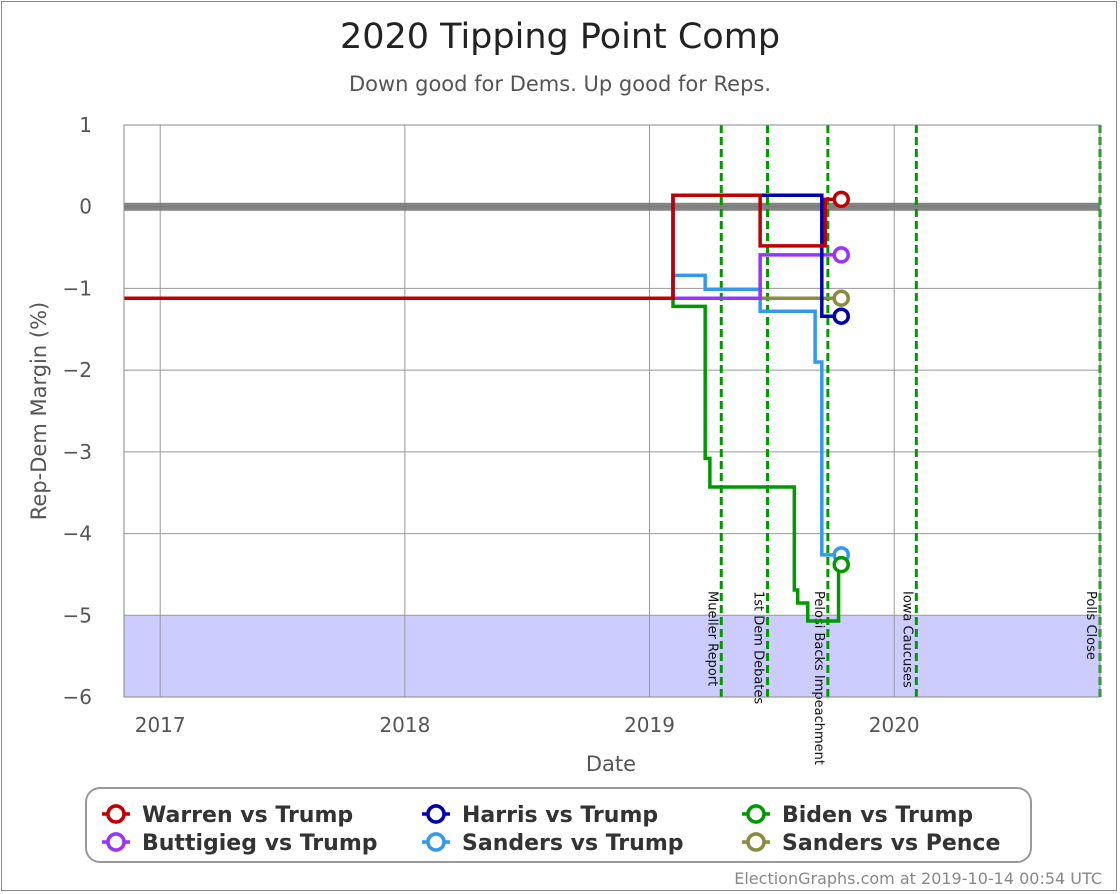 The width and height of the screenshot is (1120, 894). I want to click on y-tick-label: −5, so click(77, 615).